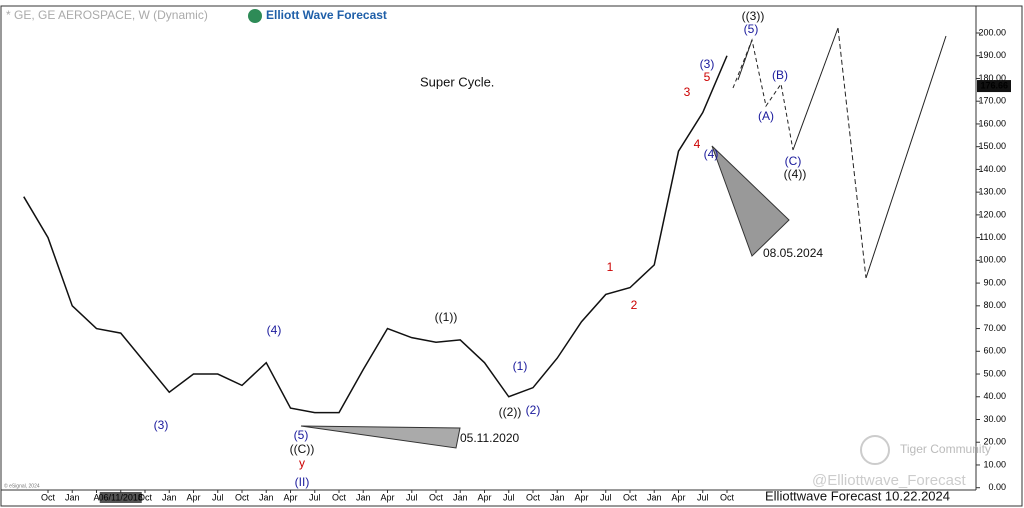 The width and height of the screenshot is (1024, 508). I want to click on y-tick-label: 0.00, so click(997, 487).